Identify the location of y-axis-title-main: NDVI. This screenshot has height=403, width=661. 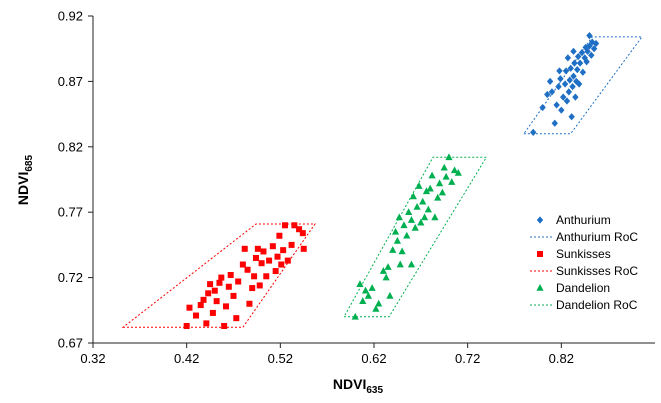
(23, 188).